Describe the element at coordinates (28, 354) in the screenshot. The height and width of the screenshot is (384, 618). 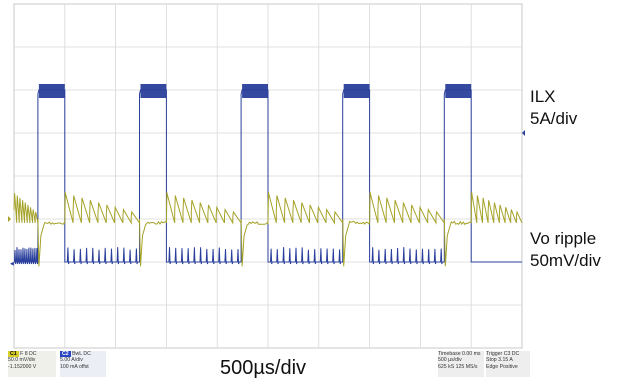
I see `ch1-coupling: F 8 DC` at that location.